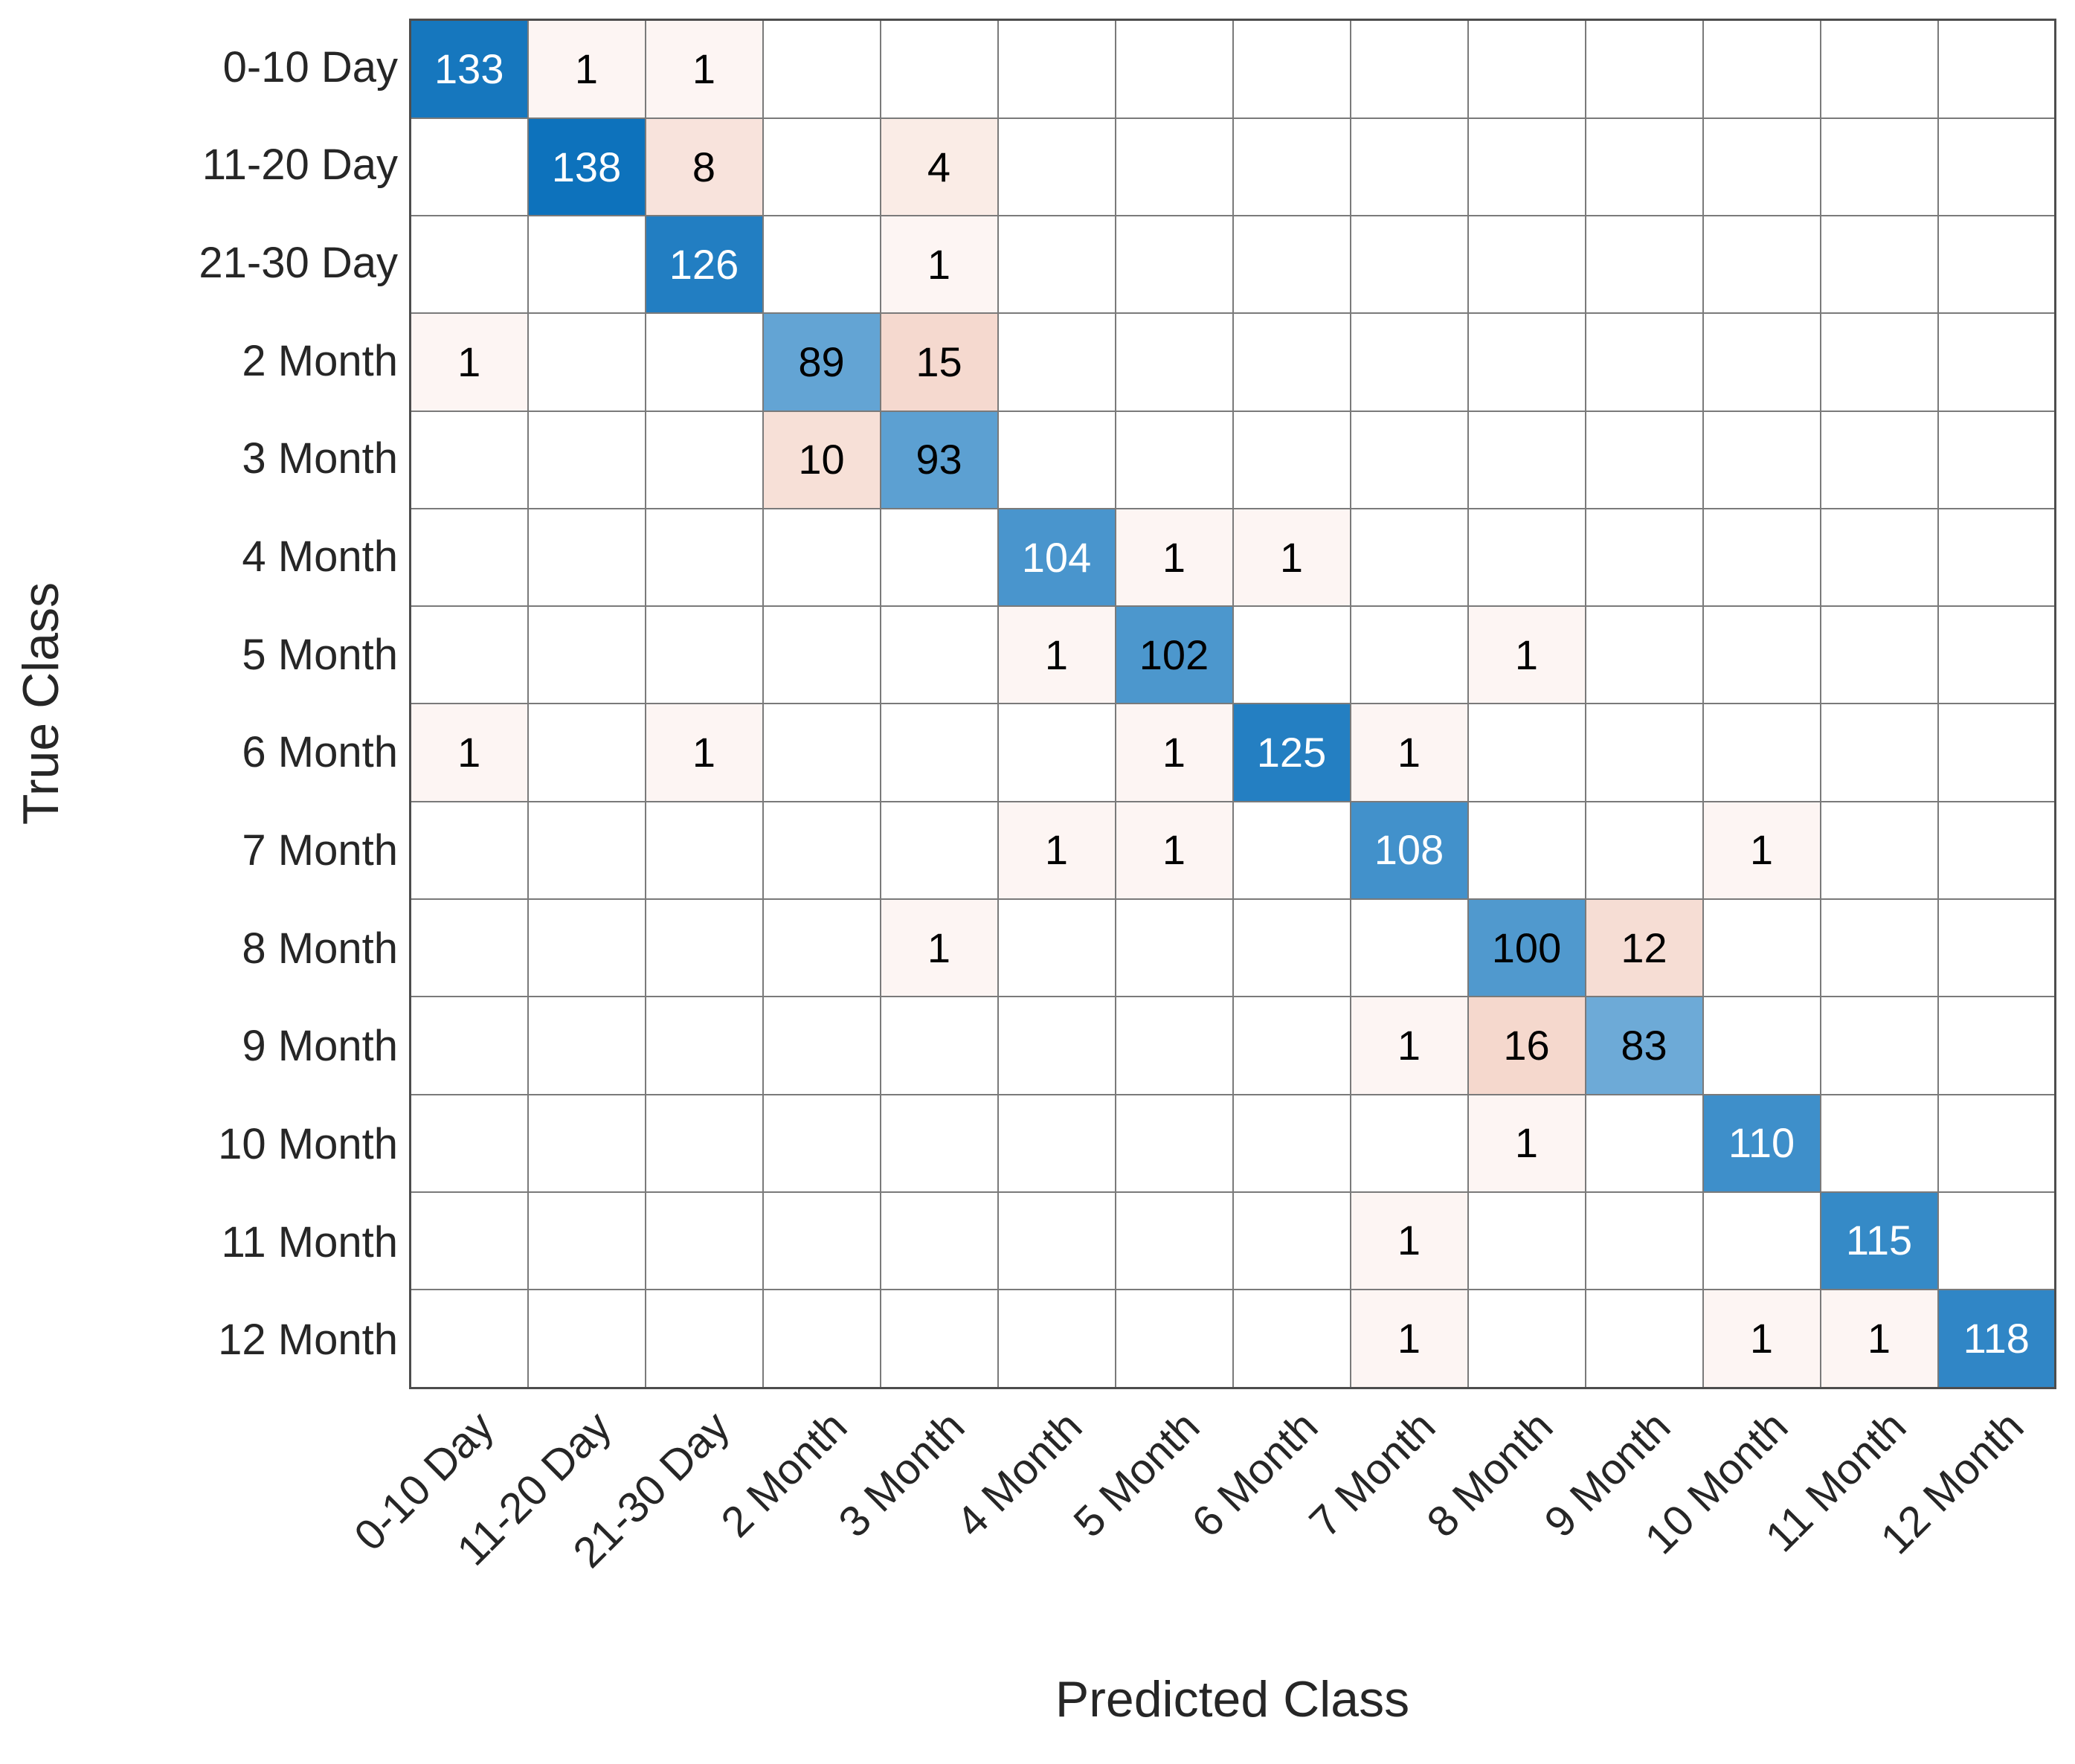 The image size is (2075, 1764). I want to click on matrix-cell: 110, so click(1761, 1143).